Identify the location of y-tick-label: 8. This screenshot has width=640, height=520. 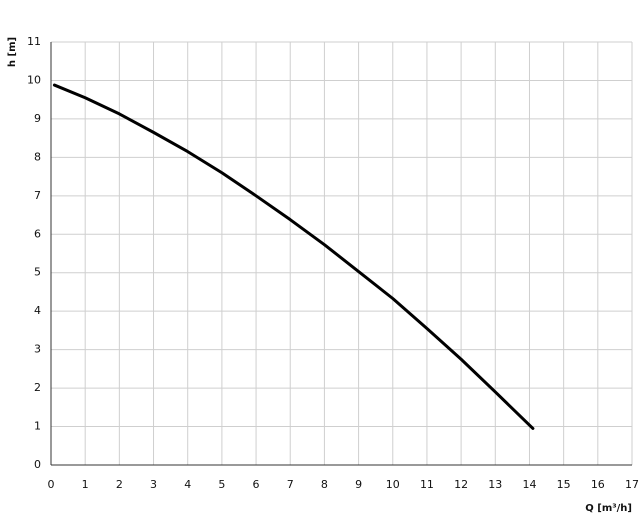
(37, 156).